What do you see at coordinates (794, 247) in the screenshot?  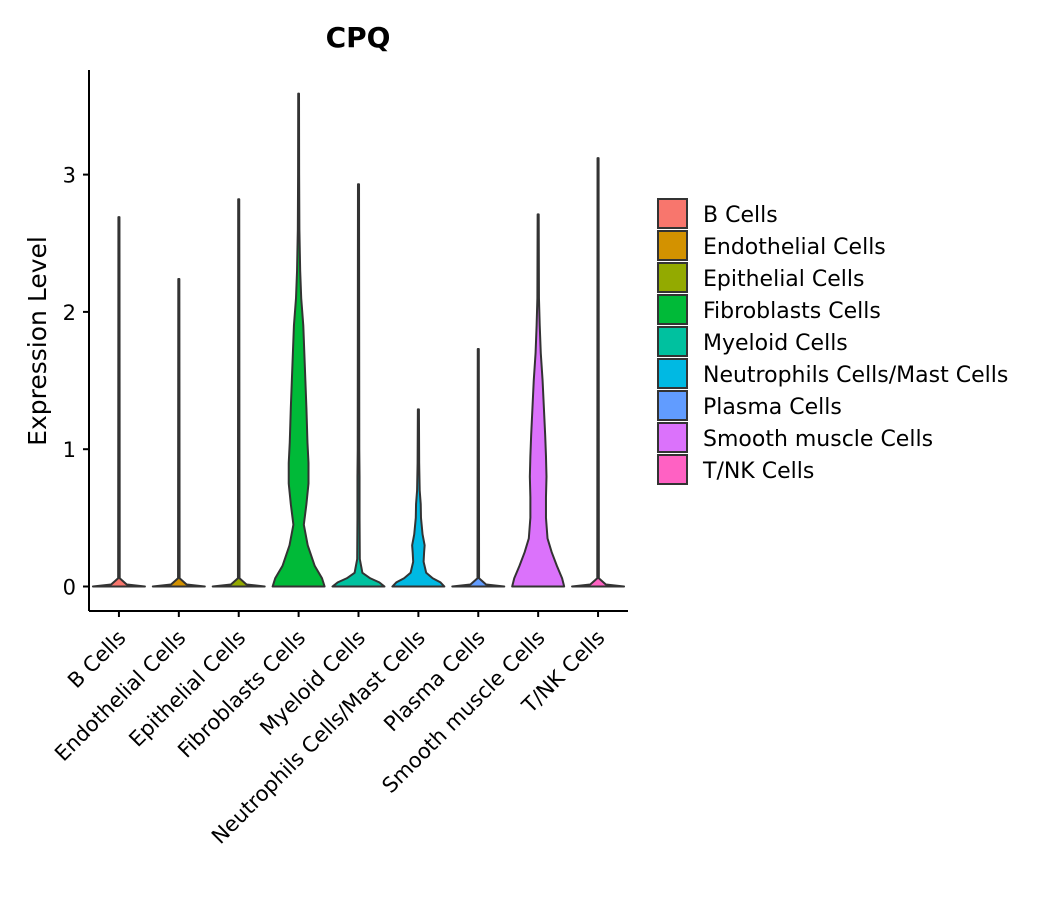 I see `legend-label-endothelial-cells: Endothelial Cells` at bounding box center [794, 247].